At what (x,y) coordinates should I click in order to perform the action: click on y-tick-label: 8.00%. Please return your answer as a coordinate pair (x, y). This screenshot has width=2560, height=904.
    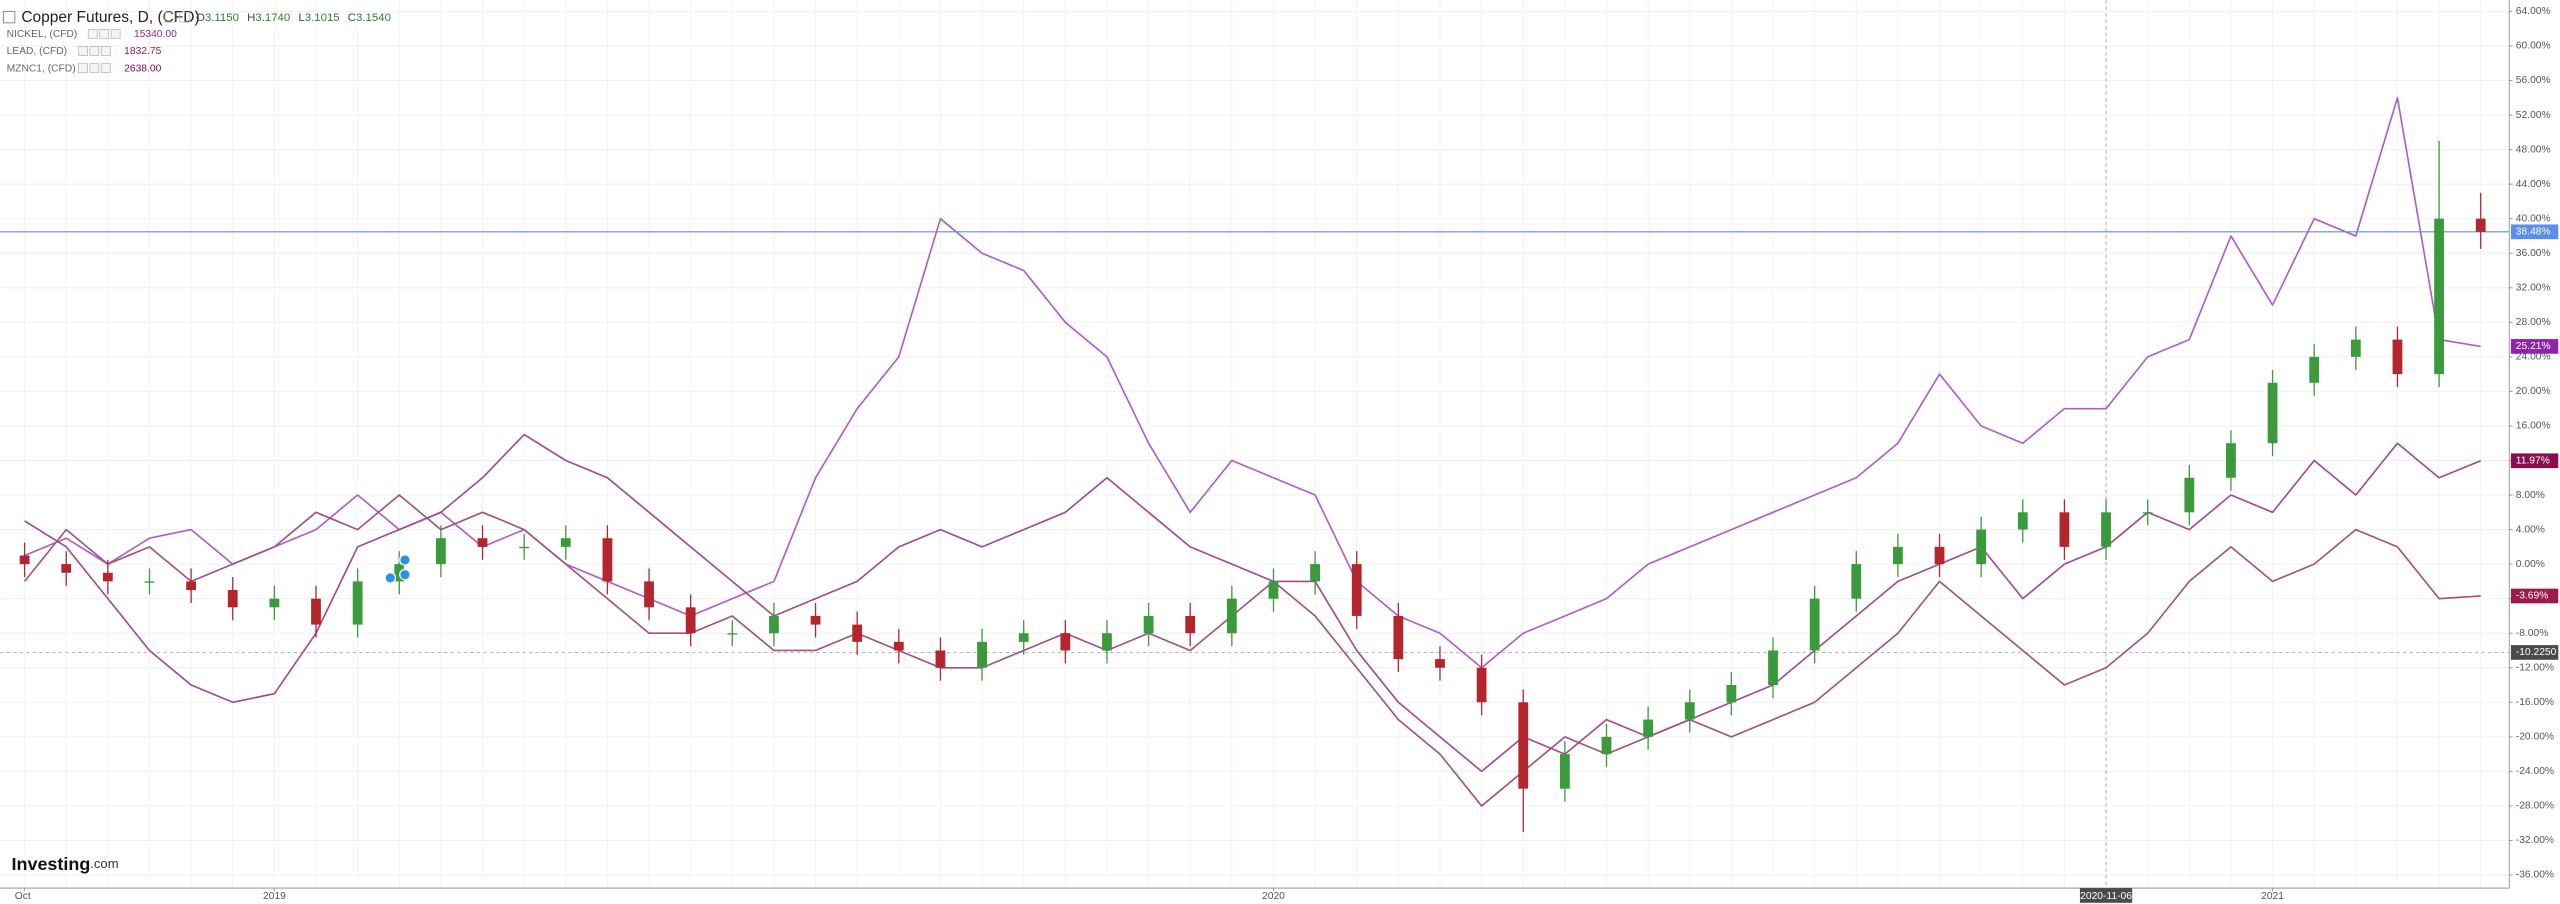
    Looking at the image, I should click on (2530, 495).